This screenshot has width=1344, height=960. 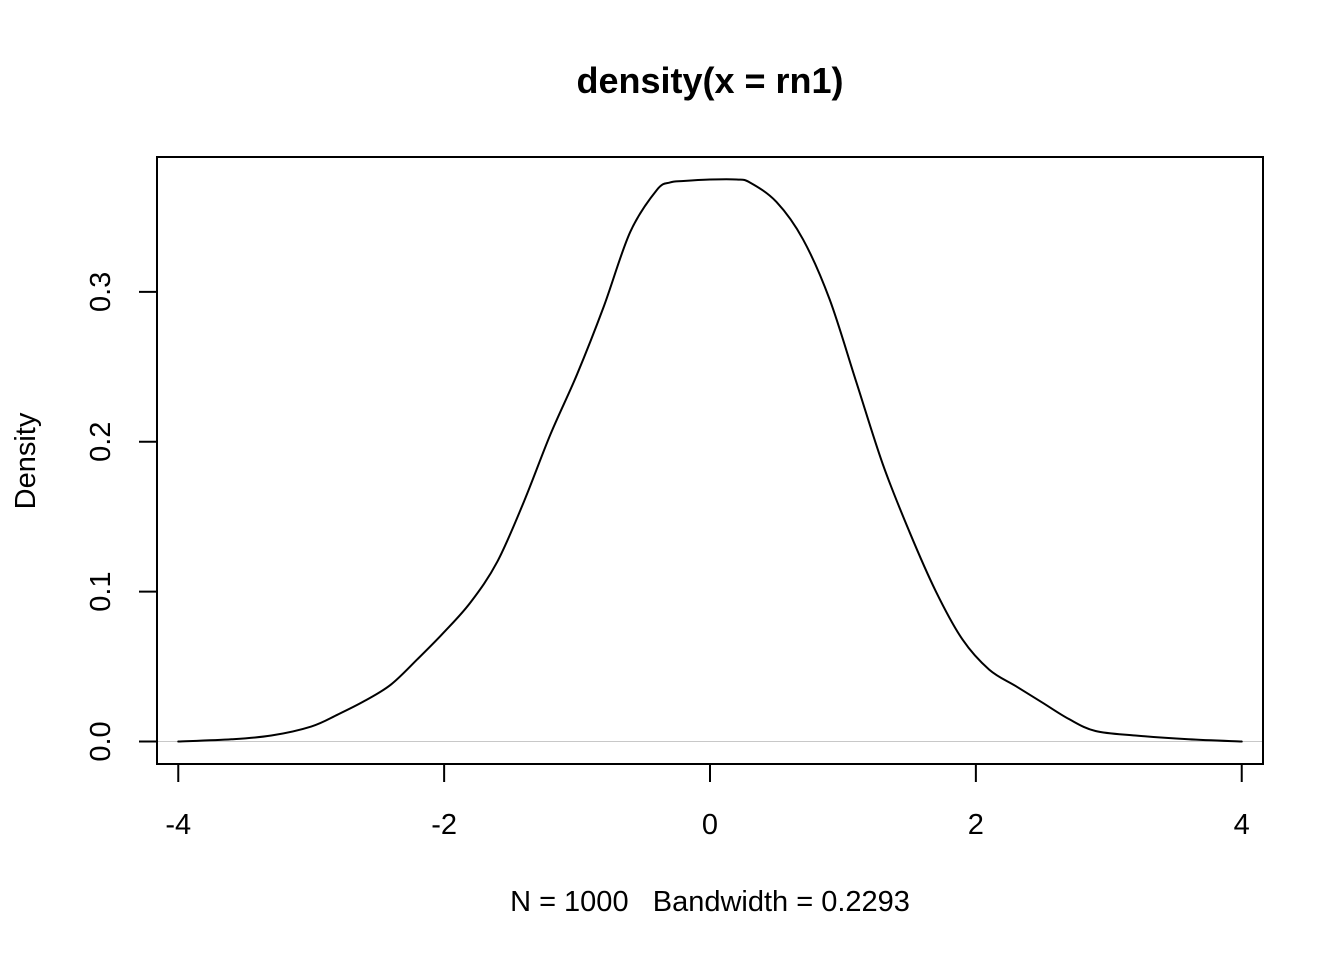 I want to click on y-tick-label: 0.3, so click(x=101, y=292).